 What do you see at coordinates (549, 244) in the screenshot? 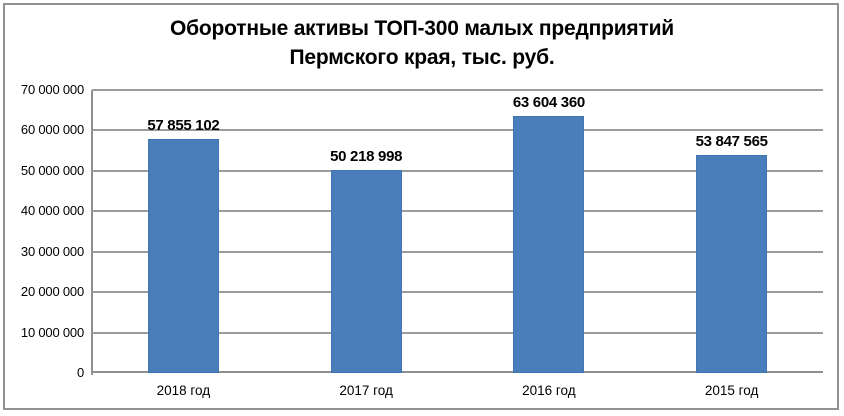
I see `bar-2016` at bounding box center [549, 244].